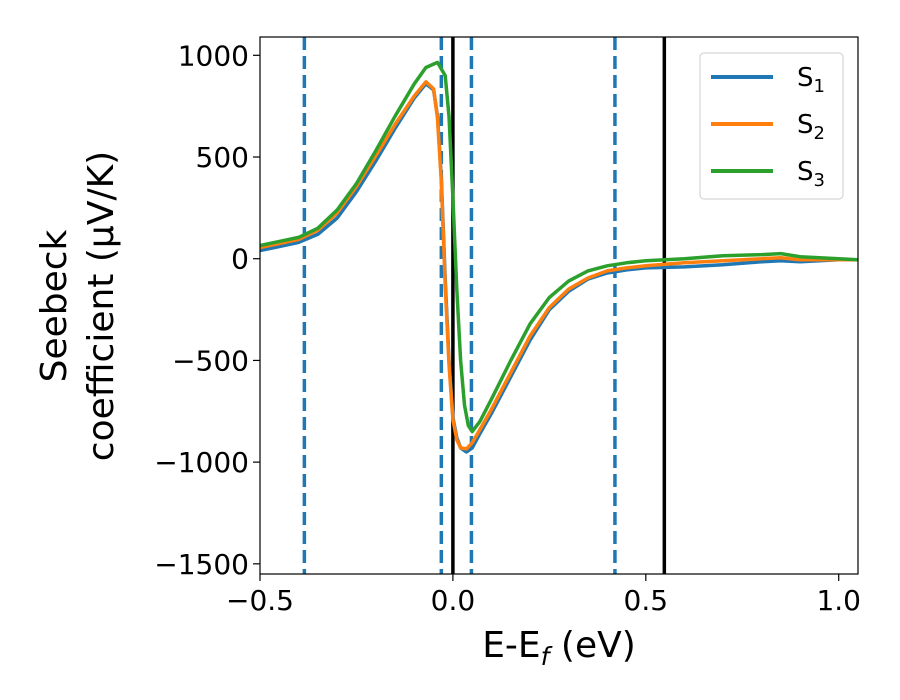 The height and width of the screenshot is (700, 900). I want to click on y-tick-label: 0, so click(240, 259).